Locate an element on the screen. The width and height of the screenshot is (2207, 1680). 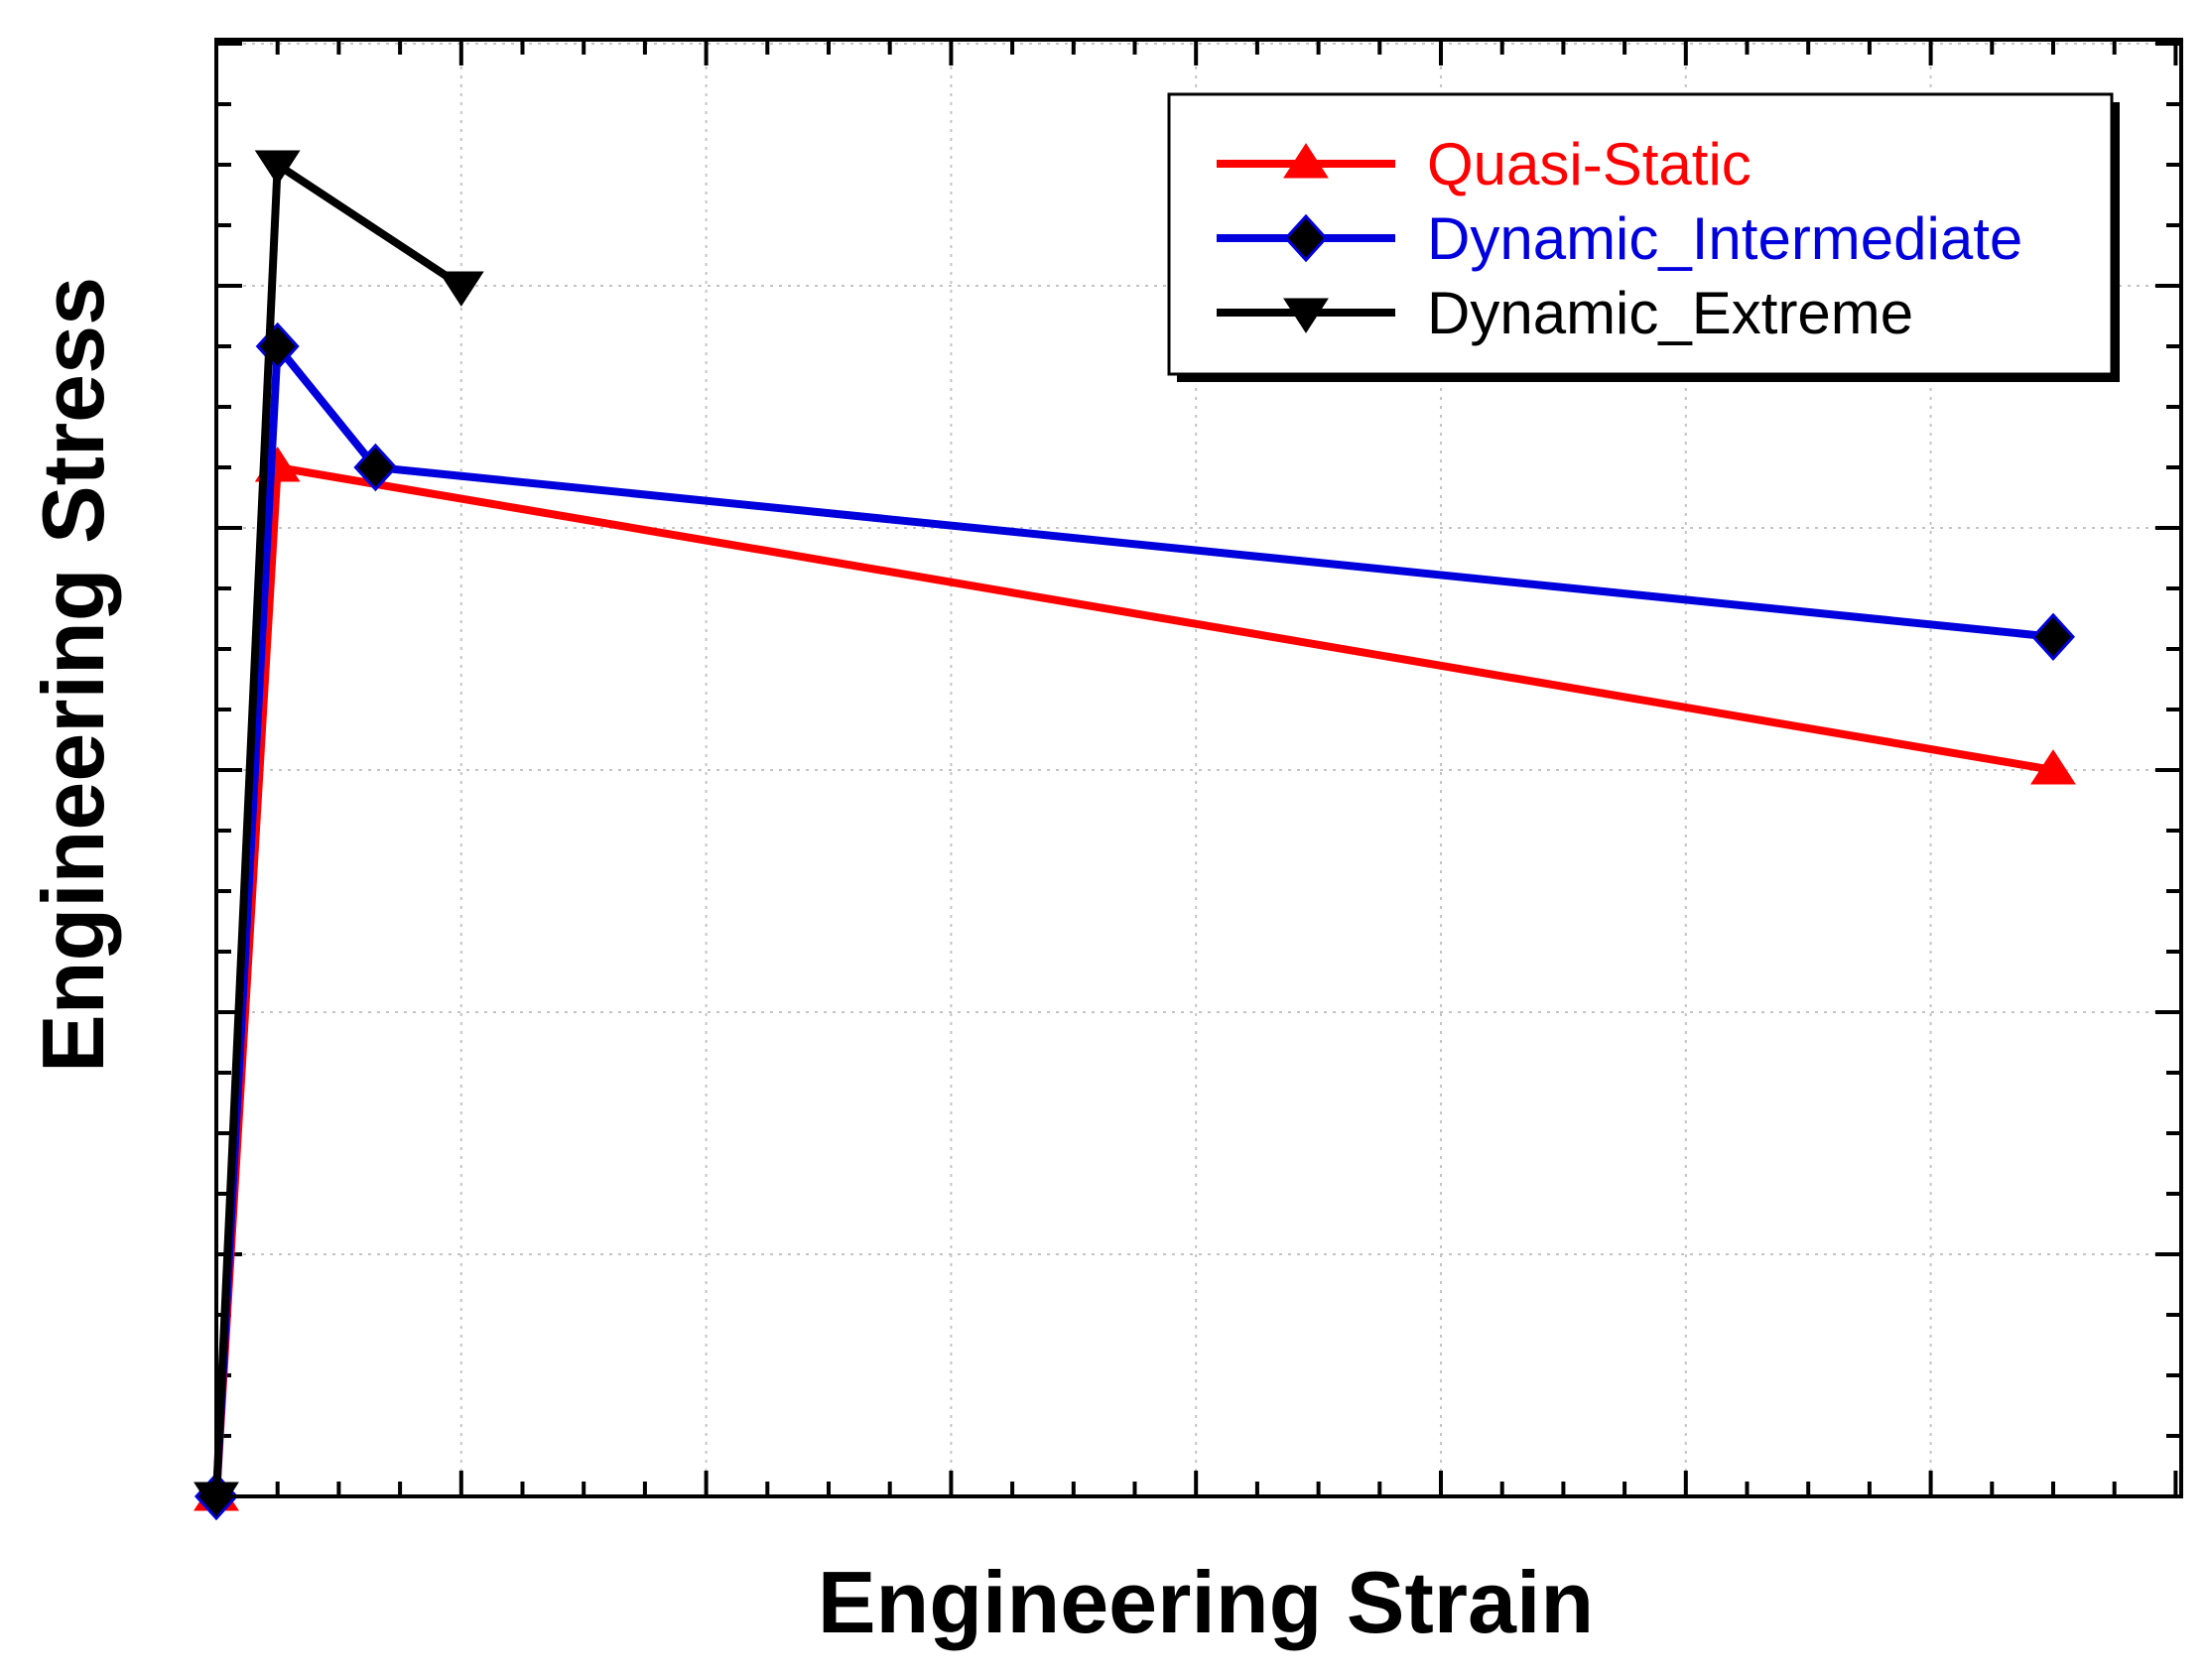
y-axis-title: Engineering Stress is located at coordinates (73, 675).